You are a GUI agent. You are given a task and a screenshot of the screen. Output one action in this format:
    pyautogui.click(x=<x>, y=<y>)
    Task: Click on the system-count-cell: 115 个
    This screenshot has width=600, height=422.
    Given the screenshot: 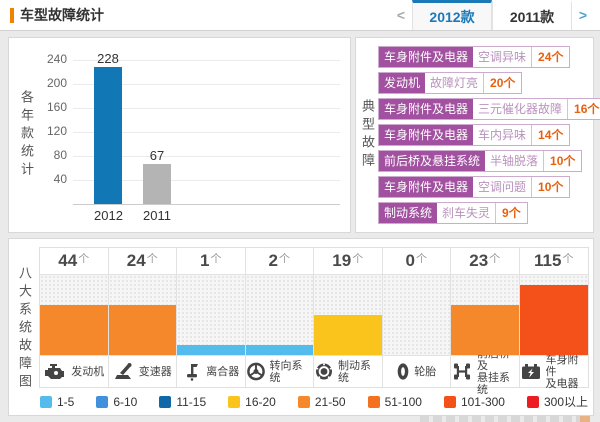 What is the action you would take?
    pyautogui.click(x=553, y=261)
    